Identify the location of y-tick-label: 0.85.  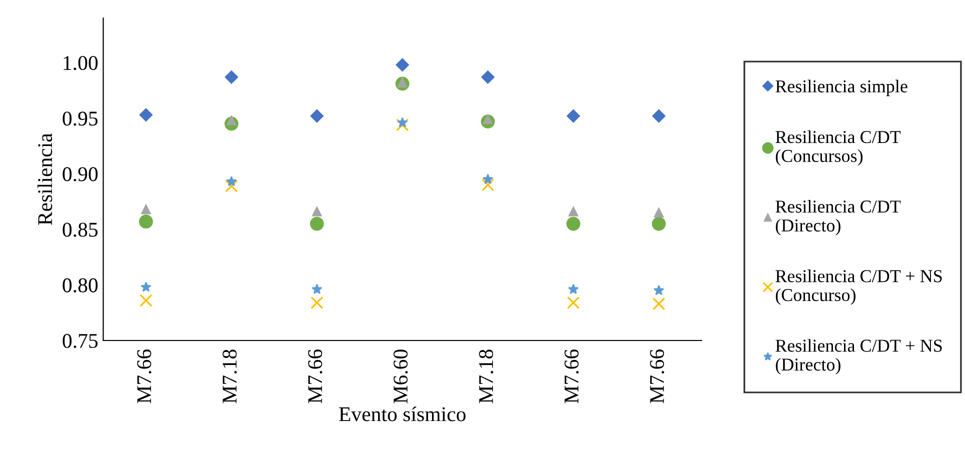
(80, 229).